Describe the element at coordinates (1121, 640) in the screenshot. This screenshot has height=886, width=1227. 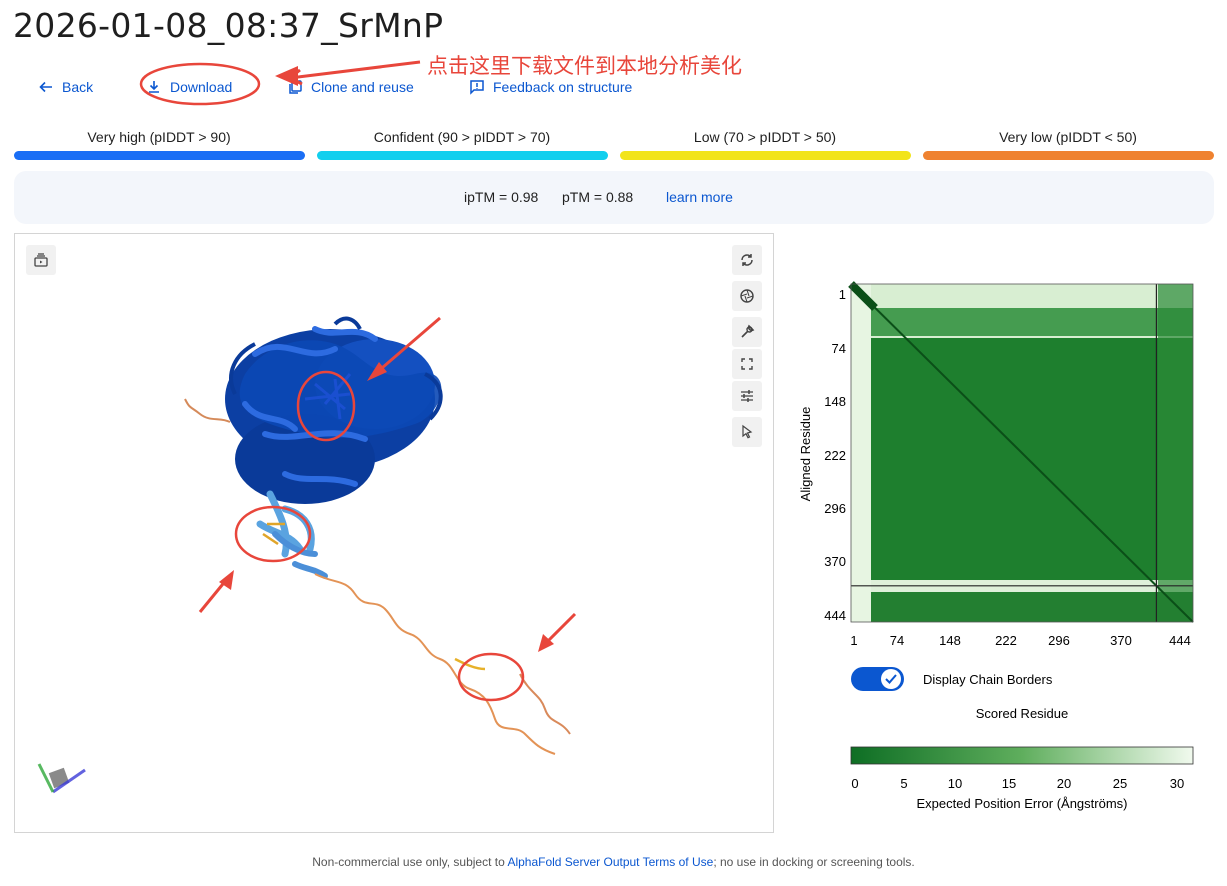
I see `x-tick-370: 370` at that location.